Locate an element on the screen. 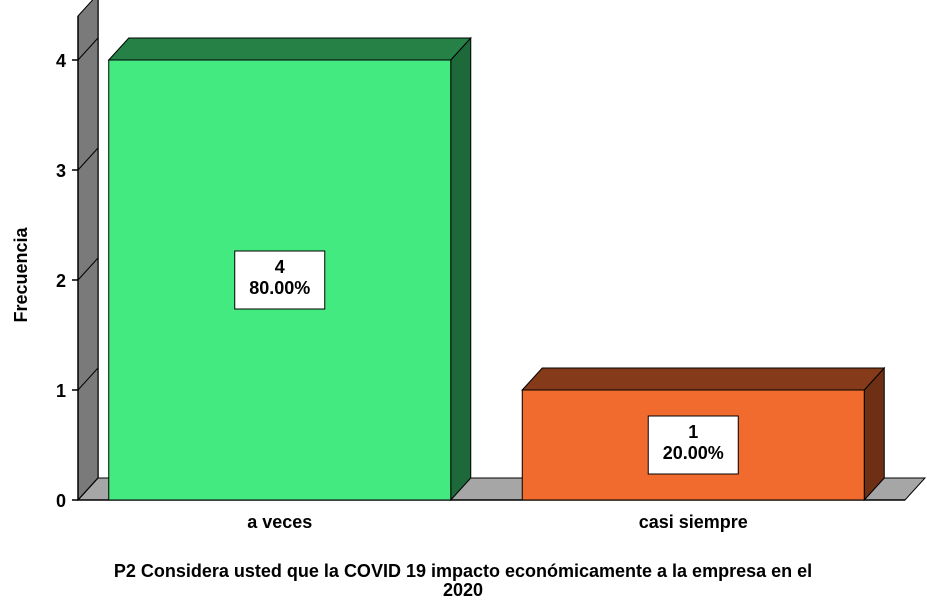 Image resolution: width=927 pixels, height=605 pixels. y-tick-label: 4 is located at coordinates (61, 61).